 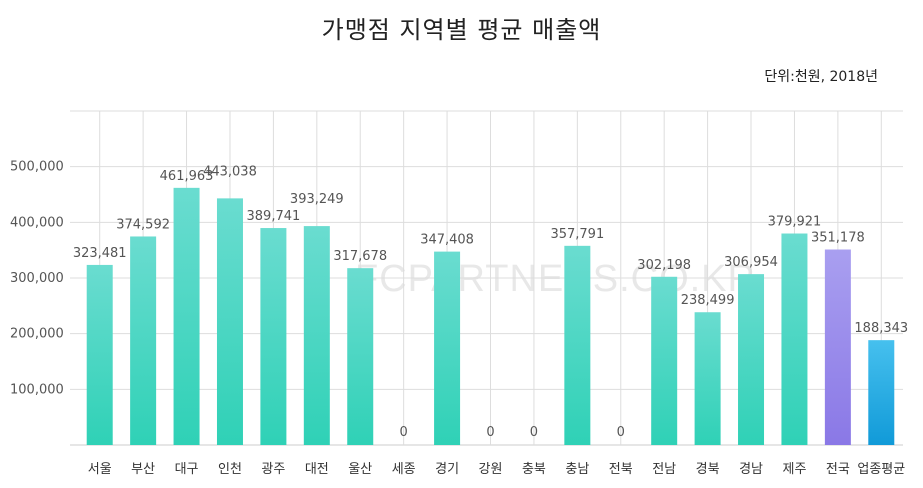 I want to click on x-tick-label: 충북, so click(x=534, y=469).